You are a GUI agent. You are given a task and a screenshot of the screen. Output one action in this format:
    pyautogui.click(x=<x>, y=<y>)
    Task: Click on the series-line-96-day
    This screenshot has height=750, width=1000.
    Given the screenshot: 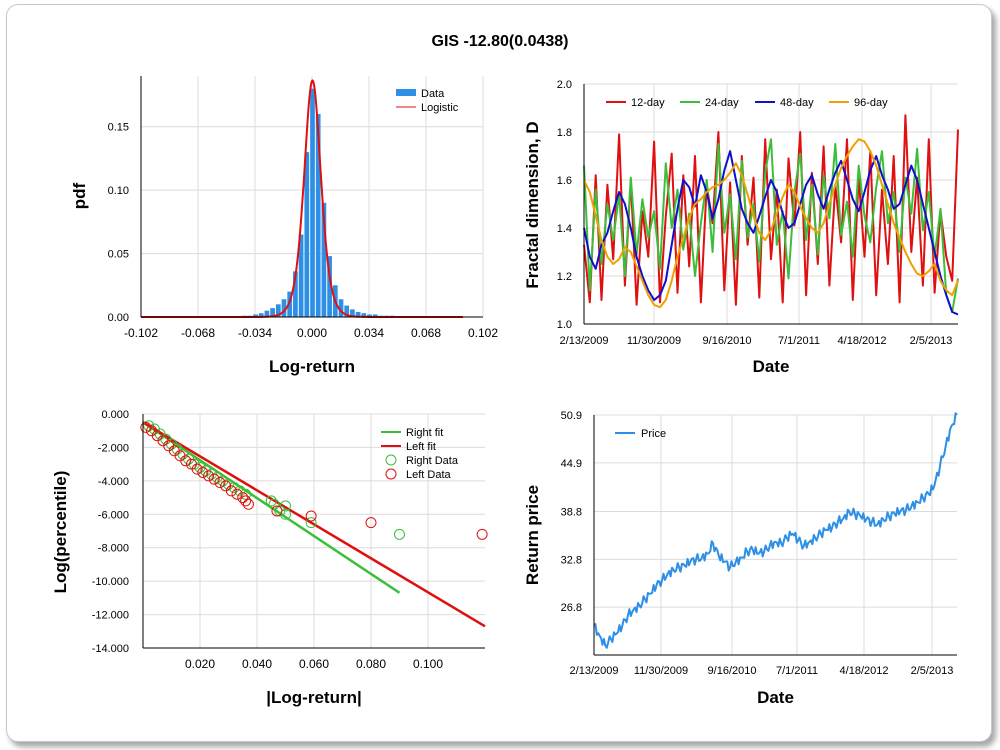 What is the action you would take?
    pyautogui.click(x=771, y=223)
    